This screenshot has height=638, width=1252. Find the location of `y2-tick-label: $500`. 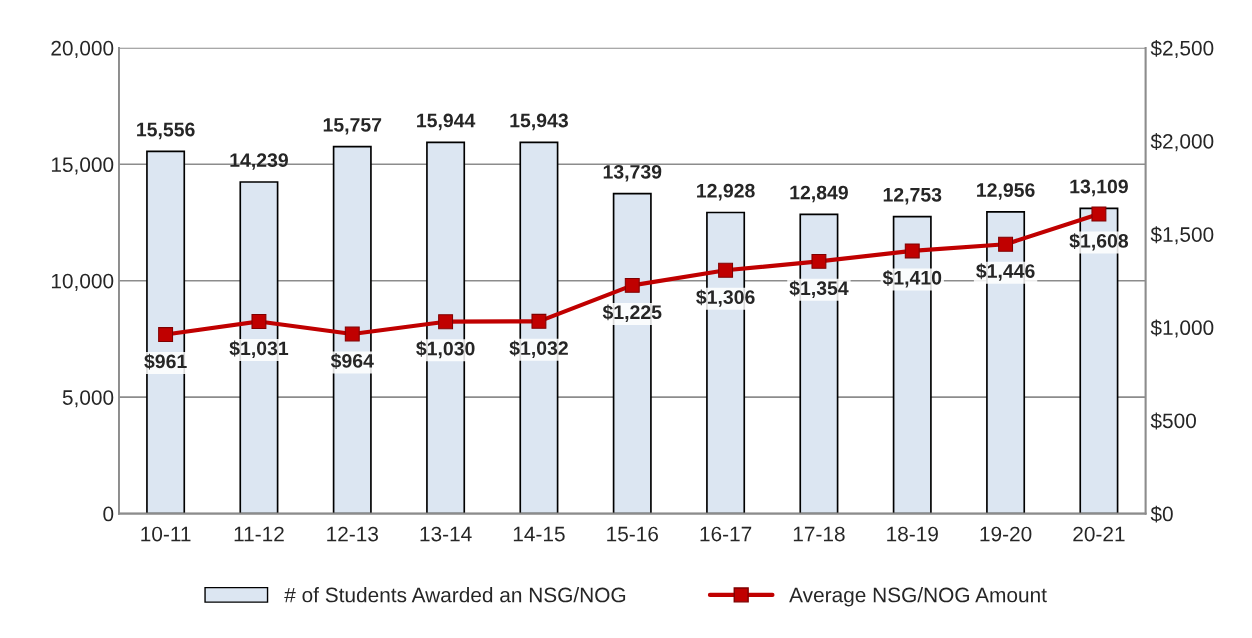

y2-tick-label: $500 is located at coordinates (1173, 421).